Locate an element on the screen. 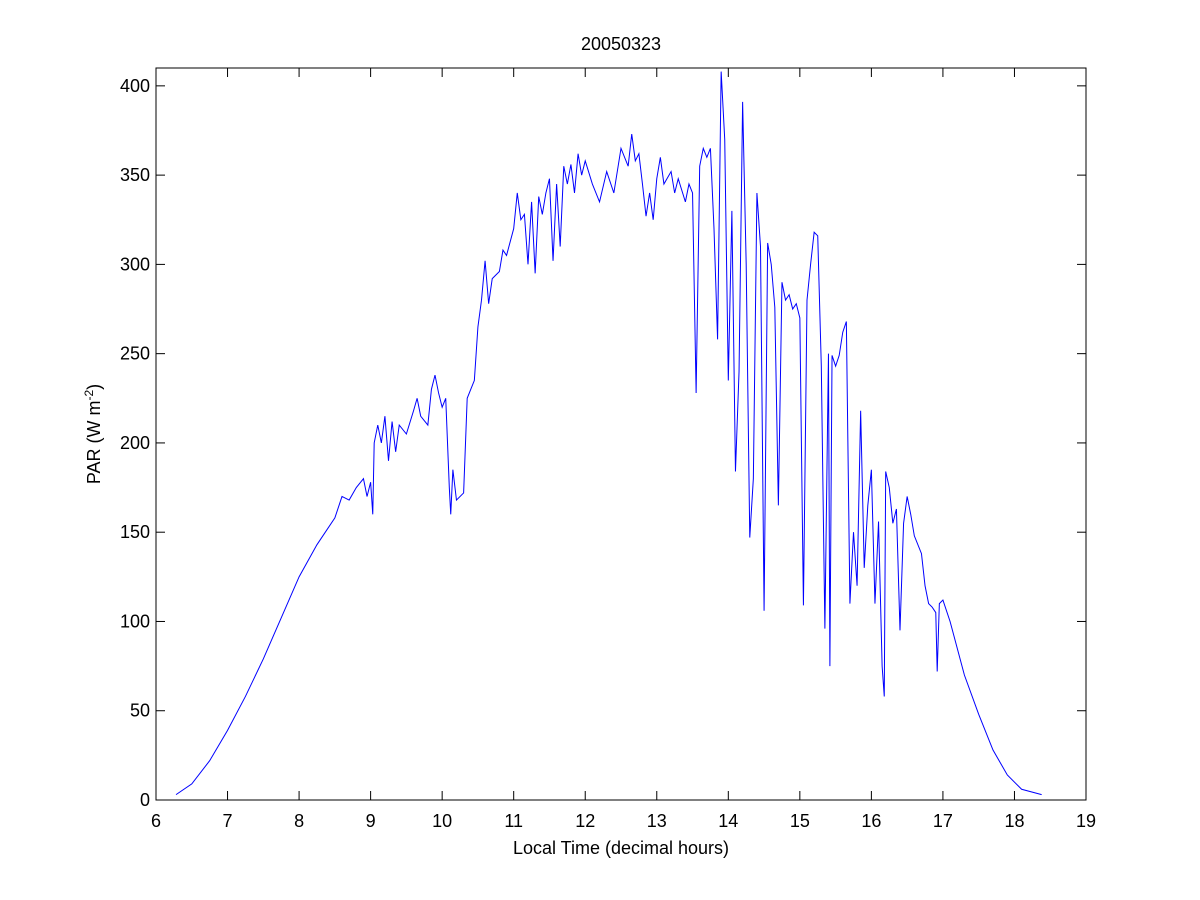  y-tick-label: 100 is located at coordinates (135, 621).